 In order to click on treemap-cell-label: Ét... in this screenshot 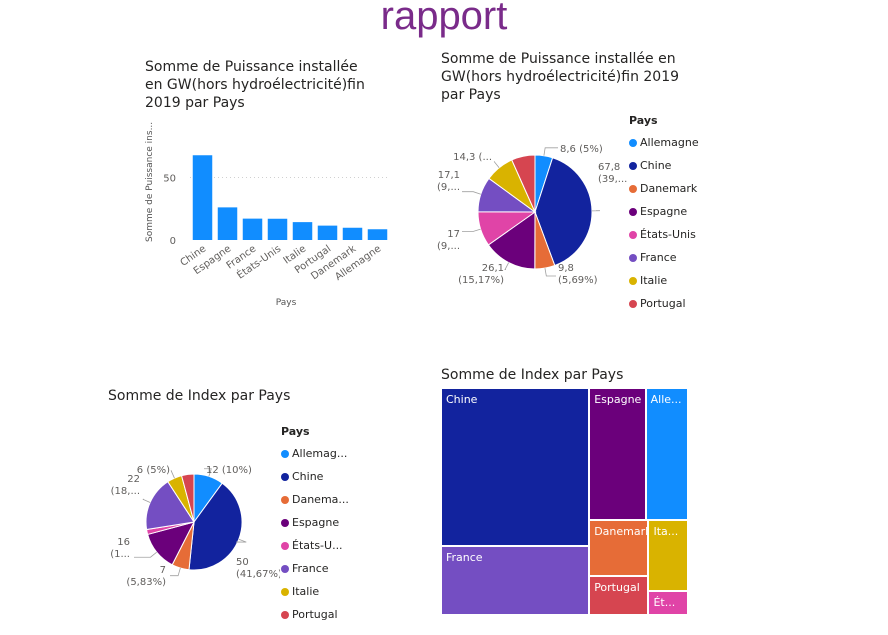, I will do `click(664, 603)`.